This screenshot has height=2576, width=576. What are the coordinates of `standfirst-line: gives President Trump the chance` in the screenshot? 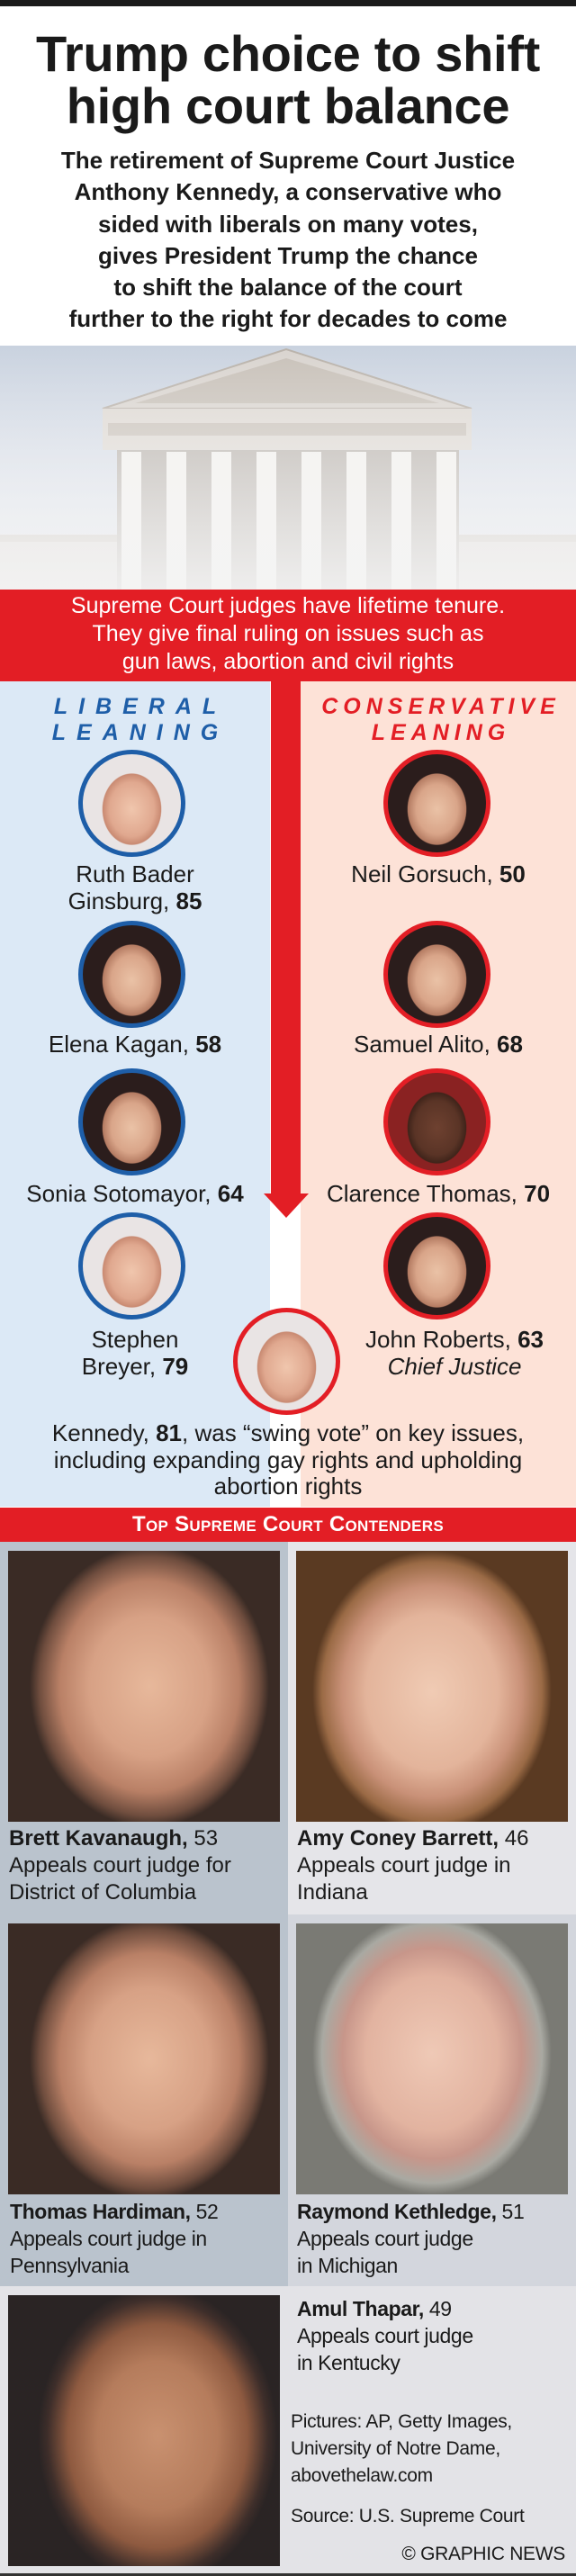 It's located at (288, 255).